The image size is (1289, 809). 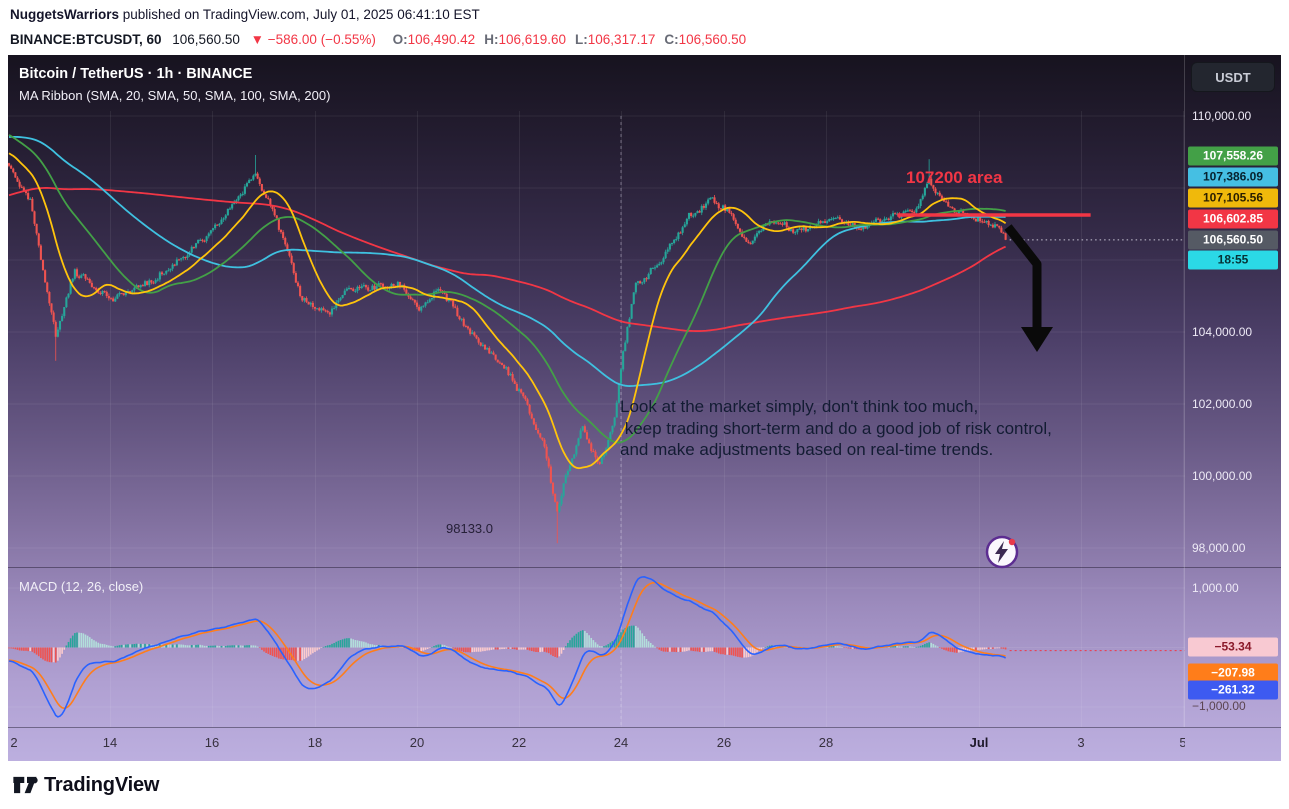 I want to click on axis-divider, so click(x=644, y=727).